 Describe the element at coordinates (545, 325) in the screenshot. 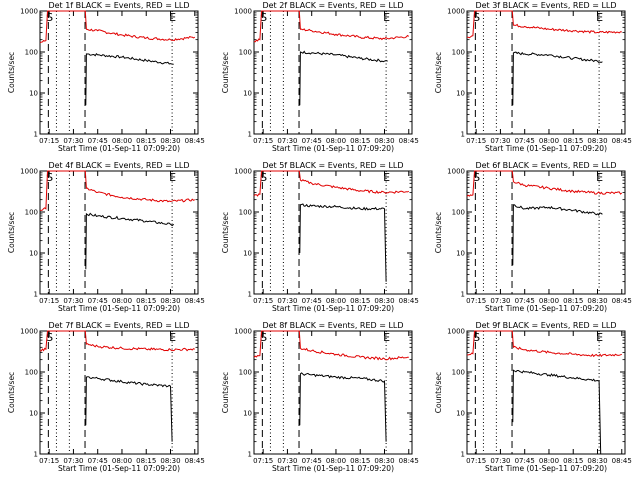

I see `panel-title: Det 9f BLACK = Events, RED = LLD` at that location.